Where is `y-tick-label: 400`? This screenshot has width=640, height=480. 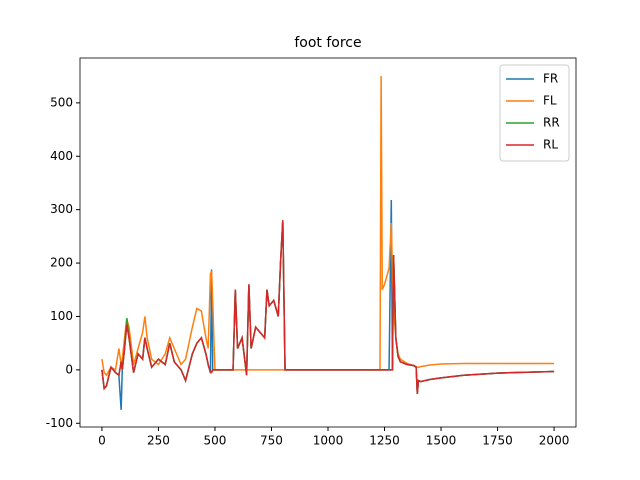
y-tick-label: 400 is located at coordinates (61, 156).